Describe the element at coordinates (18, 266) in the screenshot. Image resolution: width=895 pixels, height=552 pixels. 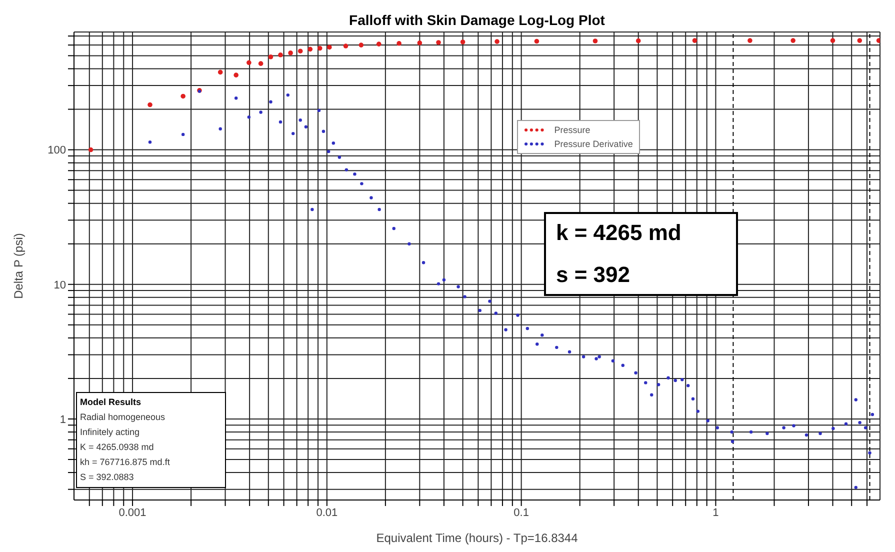
I see `y-axis-title: Delta P (psi)` at that location.